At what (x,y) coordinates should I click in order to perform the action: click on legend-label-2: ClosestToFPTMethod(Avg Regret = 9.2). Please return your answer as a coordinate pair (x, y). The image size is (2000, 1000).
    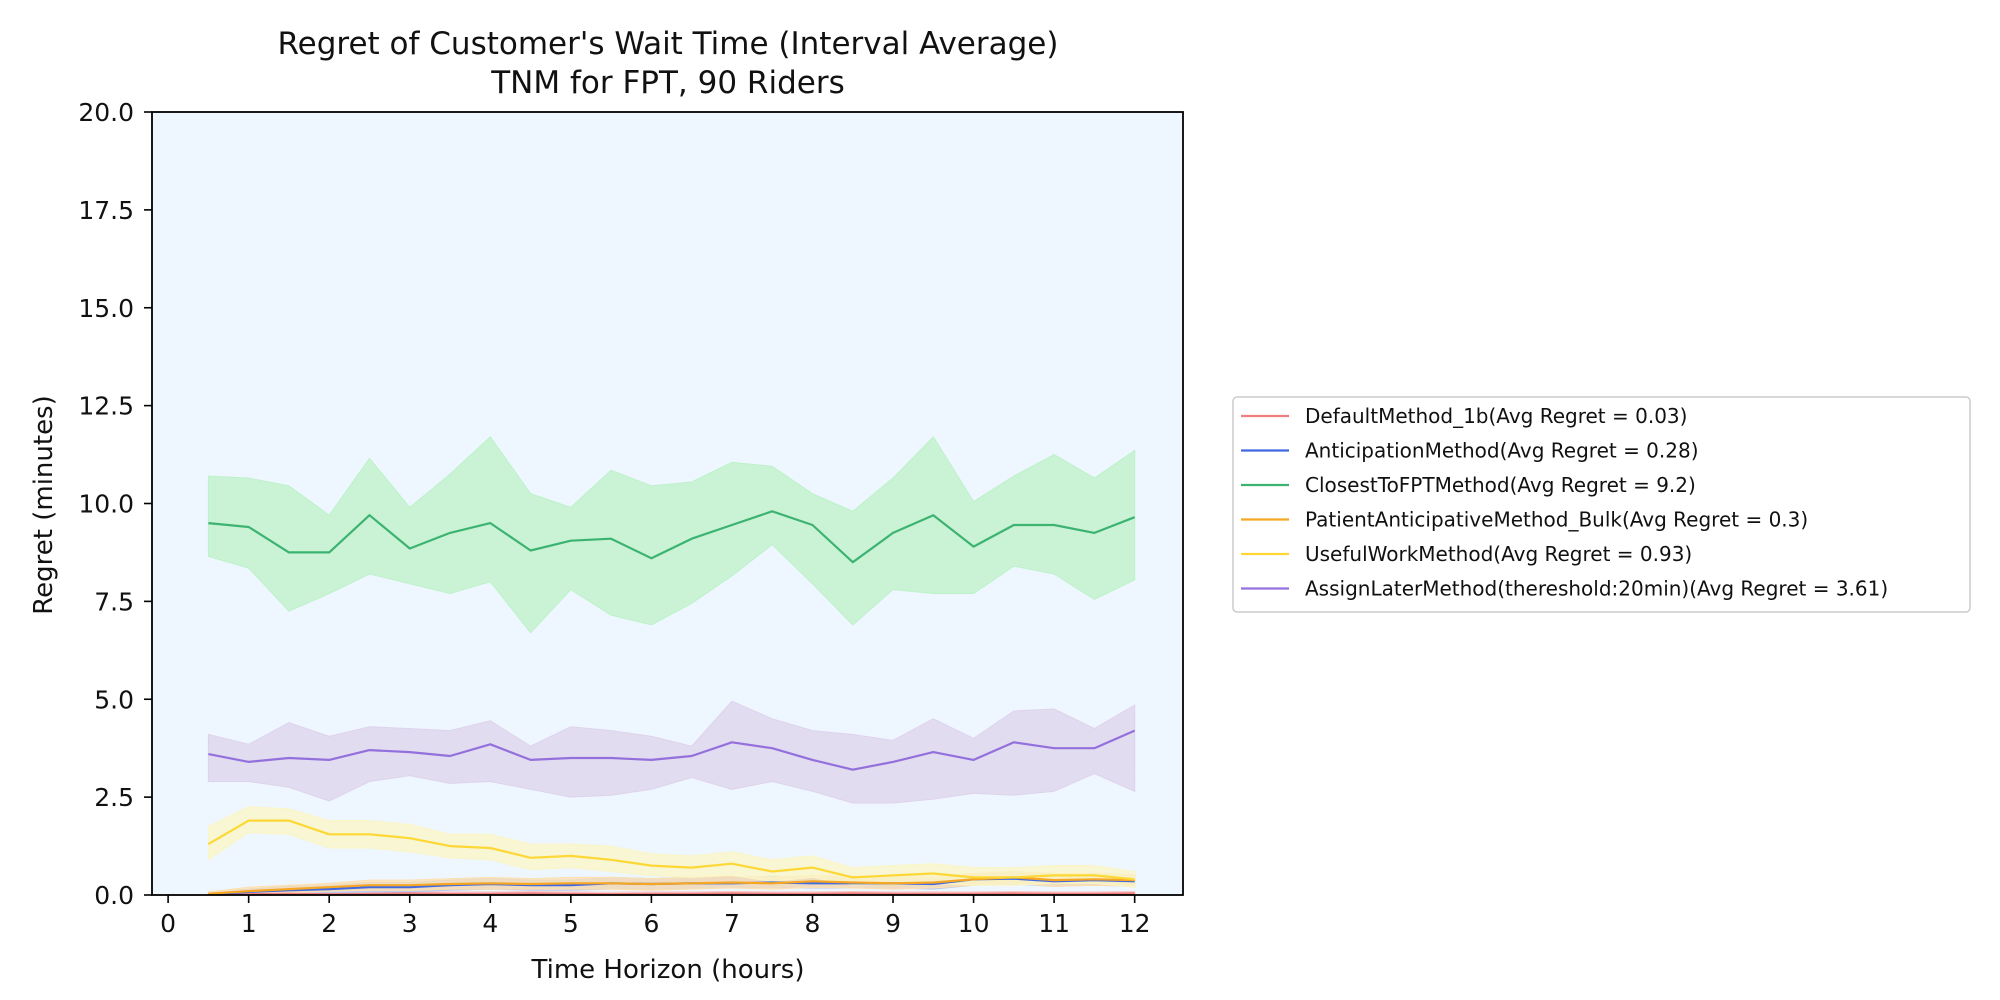
    Looking at the image, I should click on (1500, 485).